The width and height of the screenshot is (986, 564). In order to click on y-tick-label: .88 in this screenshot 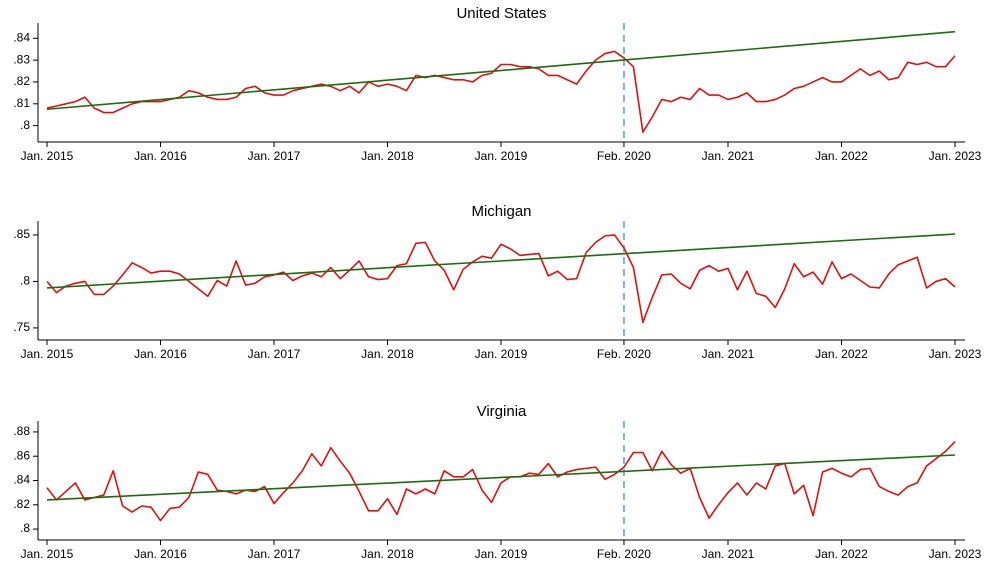, I will do `click(21, 431)`.